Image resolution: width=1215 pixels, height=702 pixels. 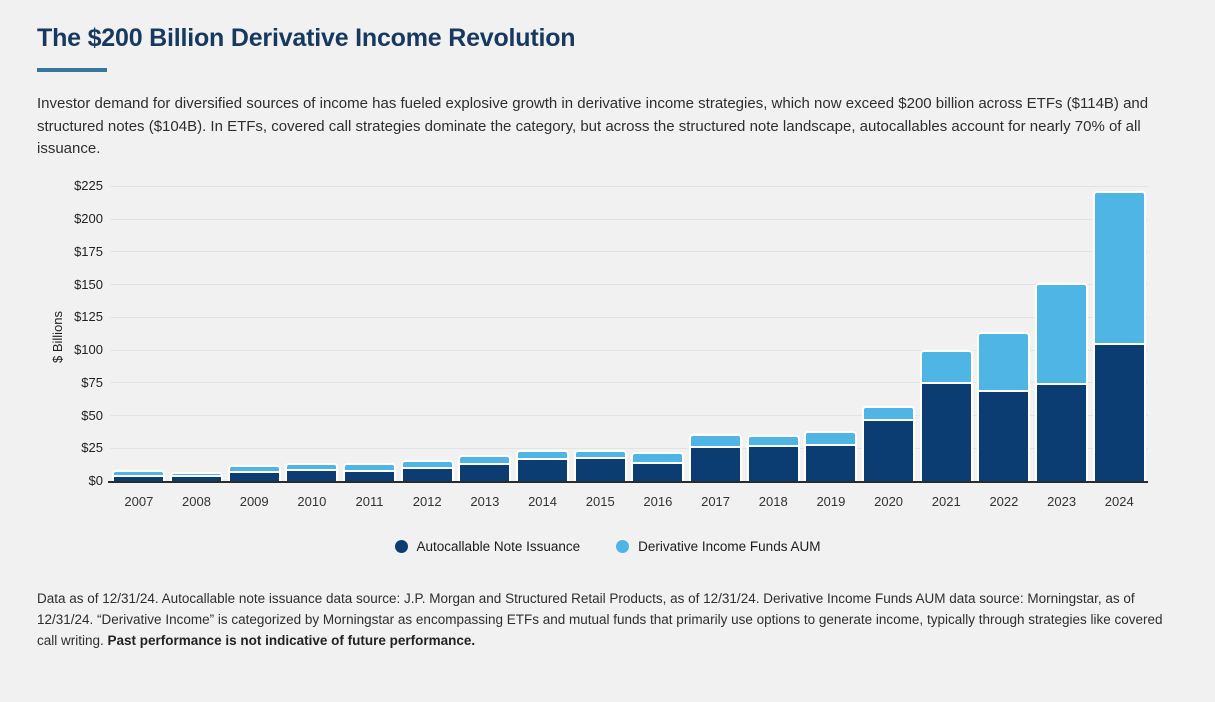 I want to click on x-axis-label: 2018, so click(x=773, y=501).